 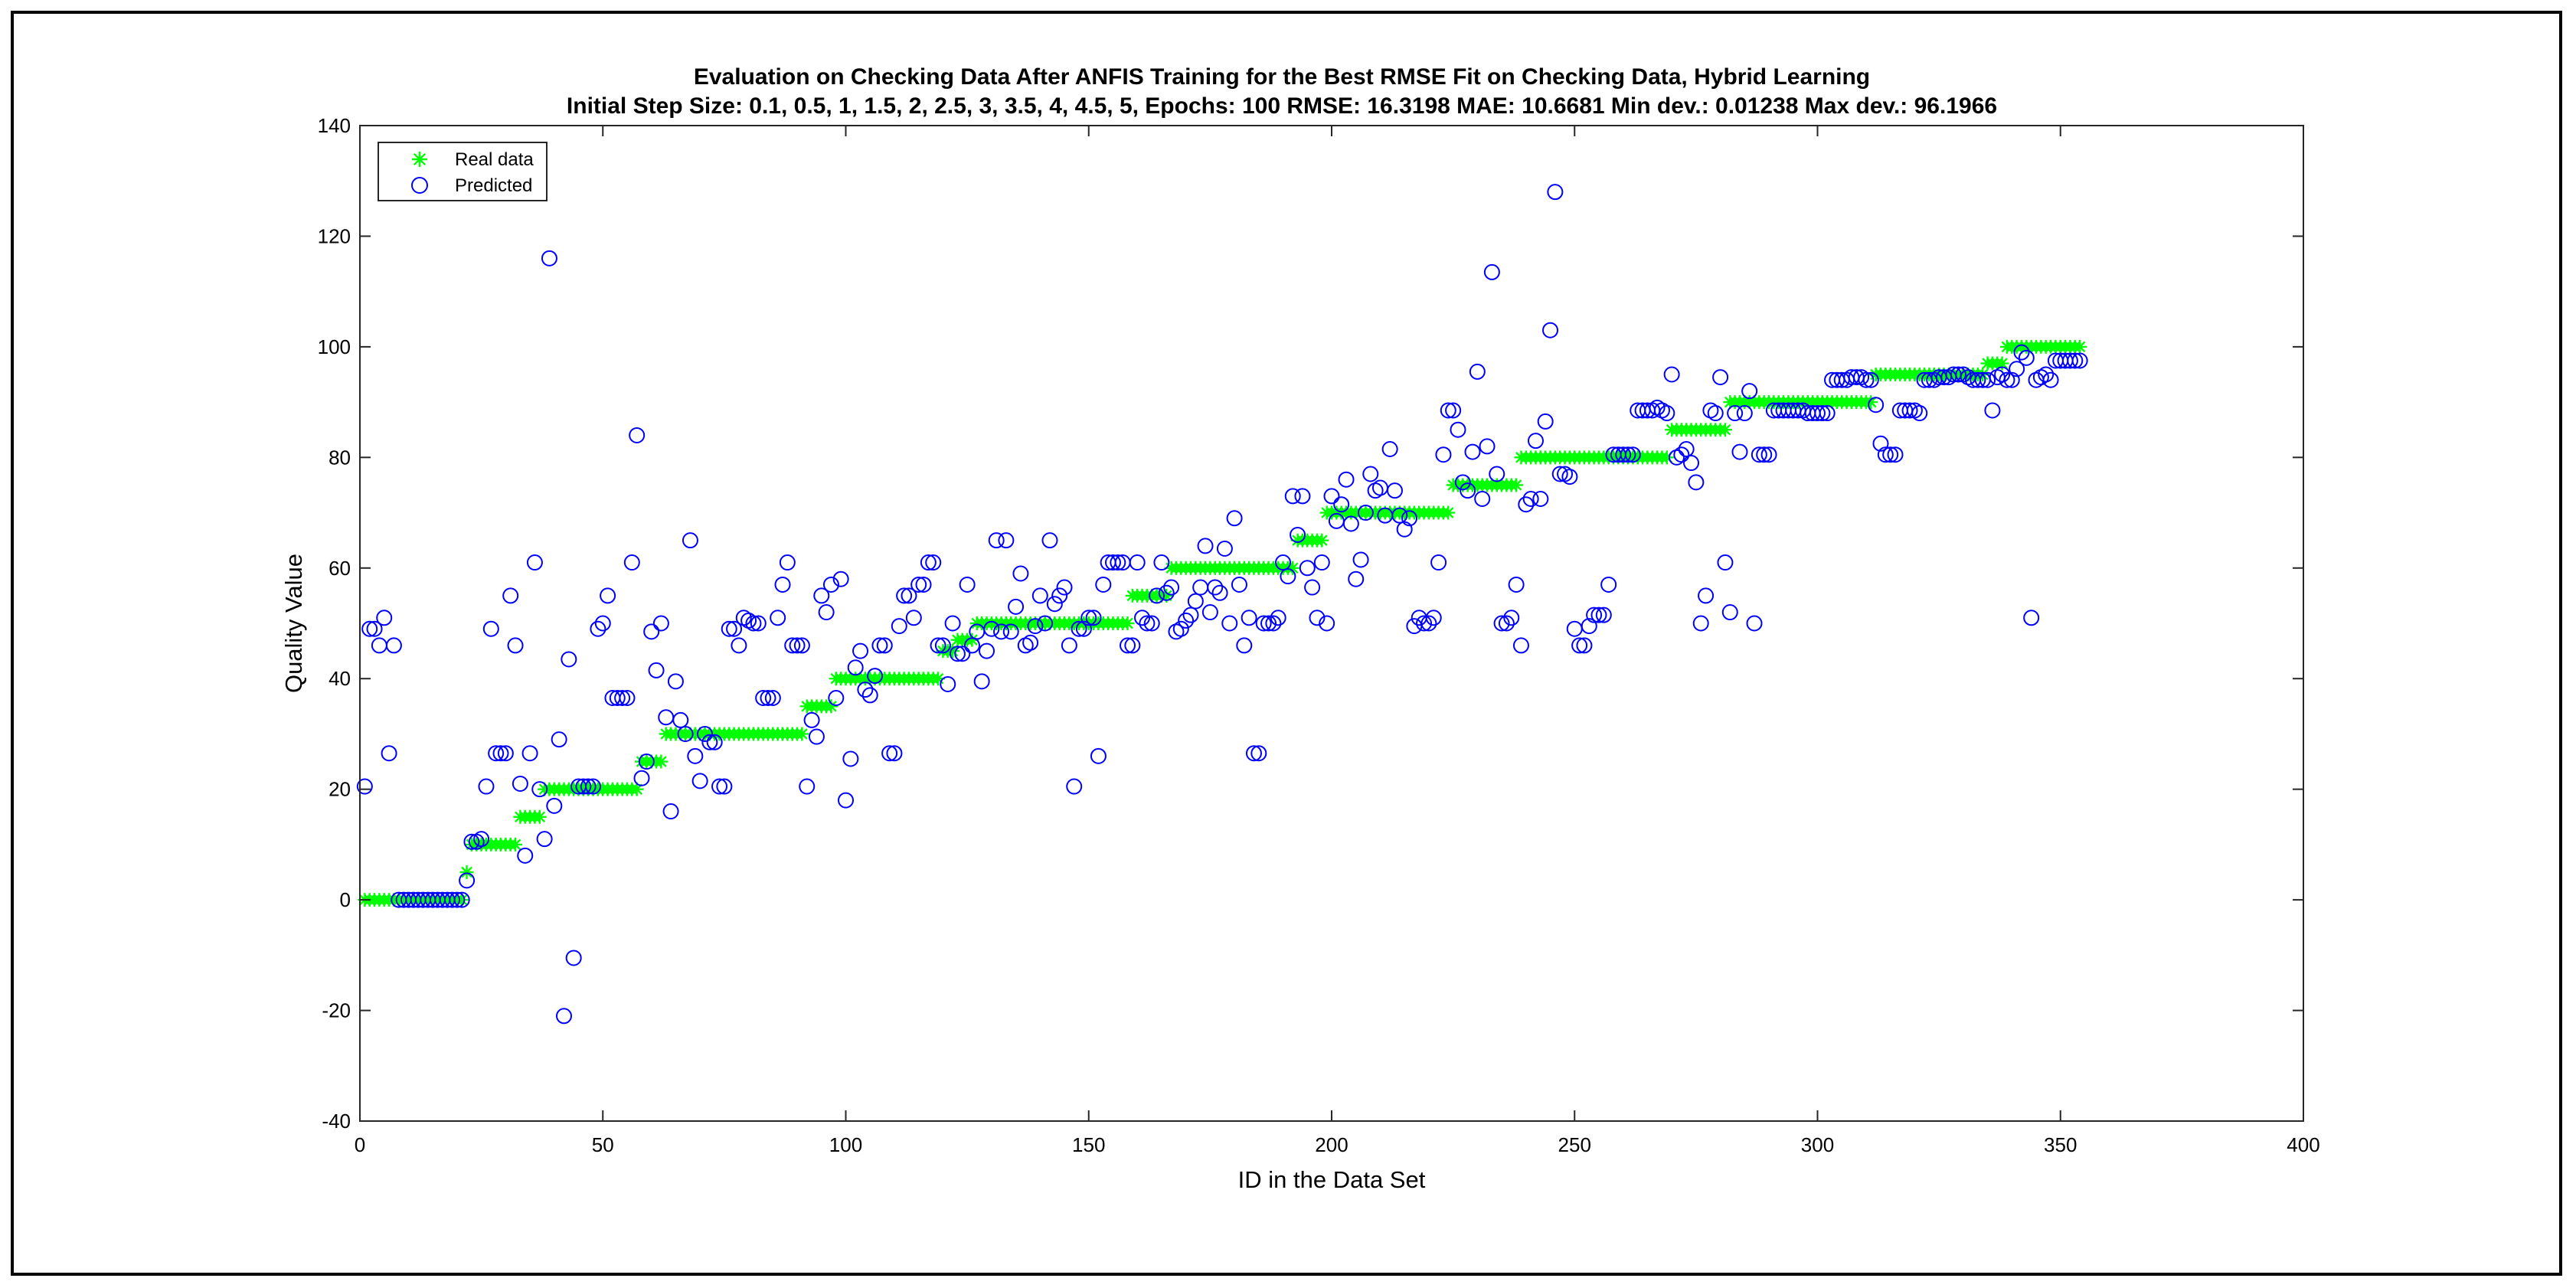 What do you see at coordinates (1574, 1144) in the screenshot?
I see `x-tick-label: 250` at bounding box center [1574, 1144].